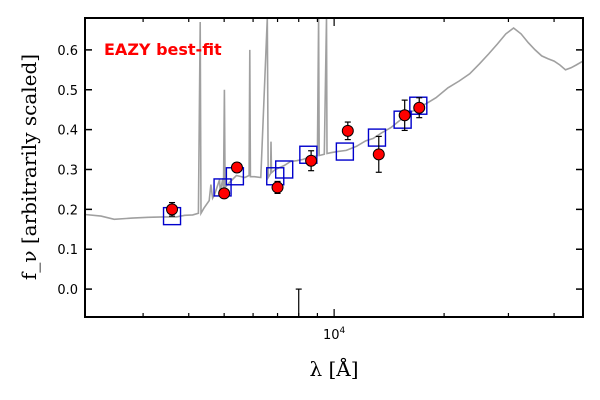 The image size is (600, 400). Describe the element at coordinates (67, 51) in the screenshot. I see `y-tick-label: 0.6` at that location.